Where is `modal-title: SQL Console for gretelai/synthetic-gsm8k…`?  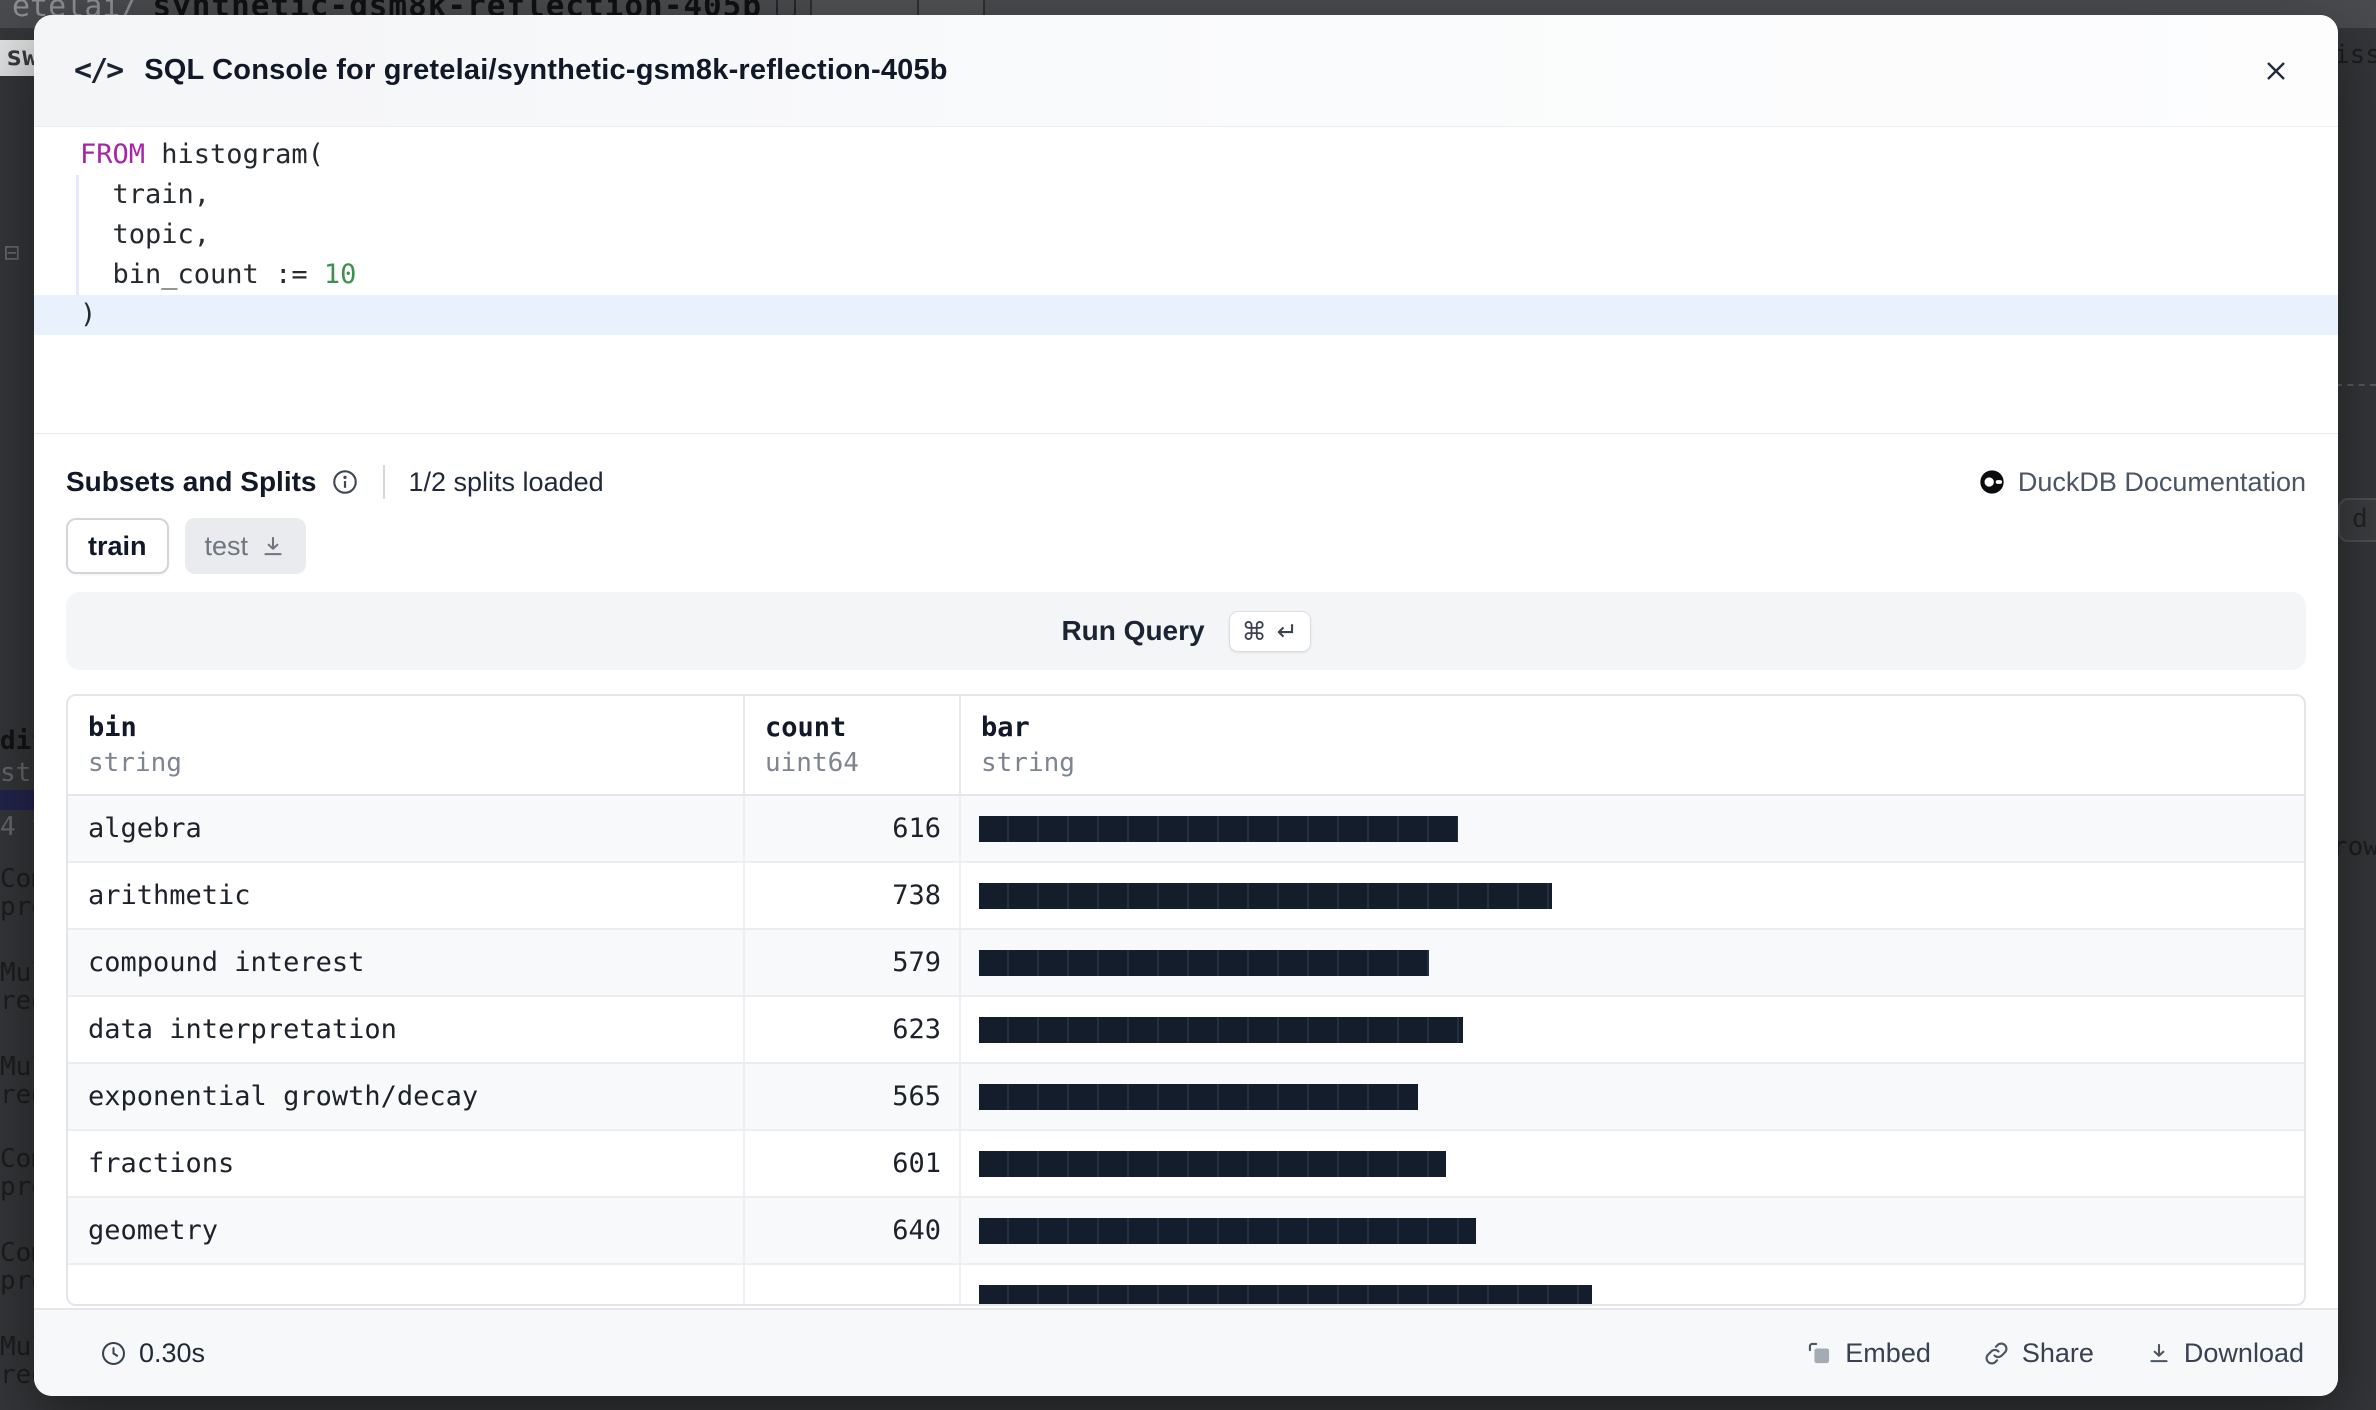 modal-title: SQL Console for gretelai/synthetic-gsm8k… is located at coordinates (546, 70).